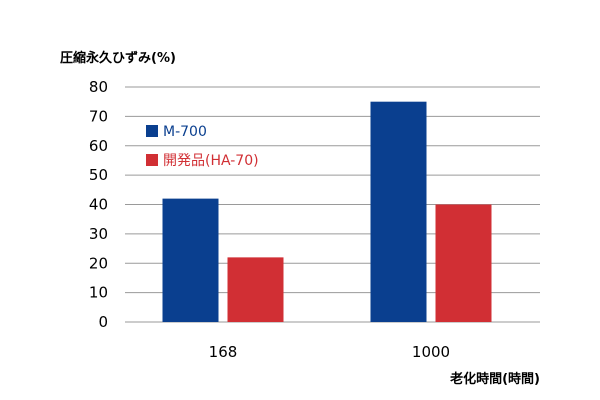  I want to click on y-tick-label-30: 30, so click(98, 234).